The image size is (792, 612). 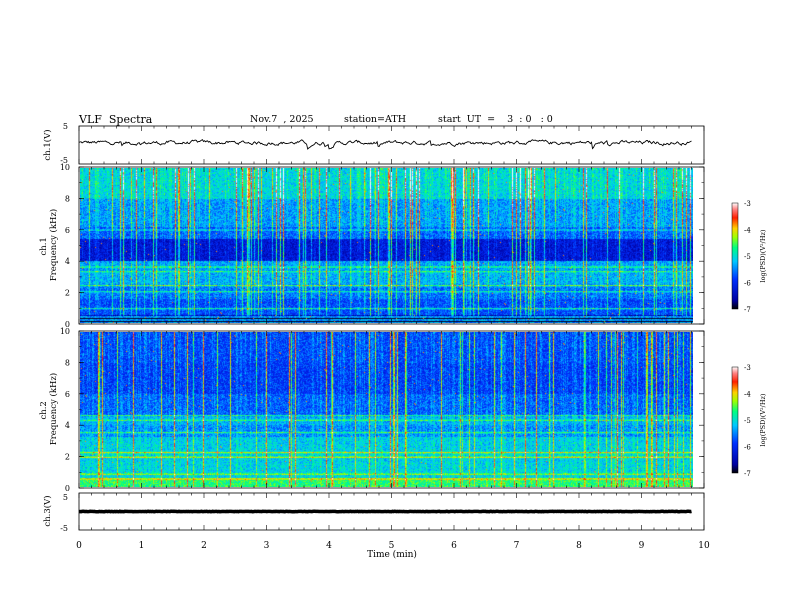 What do you see at coordinates (282, 119) in the screenshot?
I see `header-date: Nov.7 , 2025` at bounding box center [282, 119].